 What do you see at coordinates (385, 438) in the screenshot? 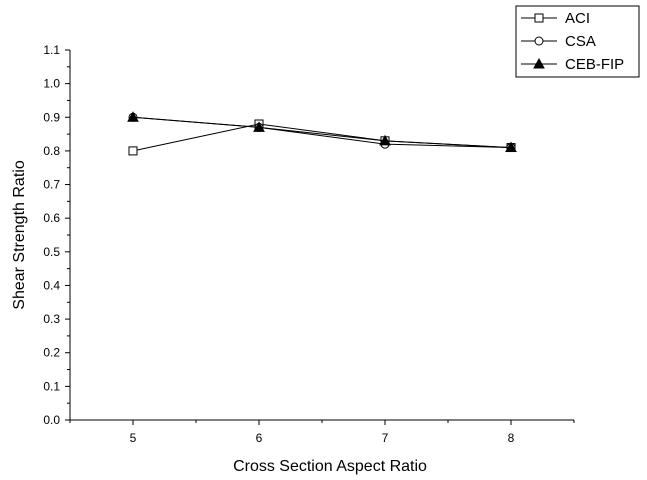
I see `x-tick-label: 7` at bounding box center [385, 438].